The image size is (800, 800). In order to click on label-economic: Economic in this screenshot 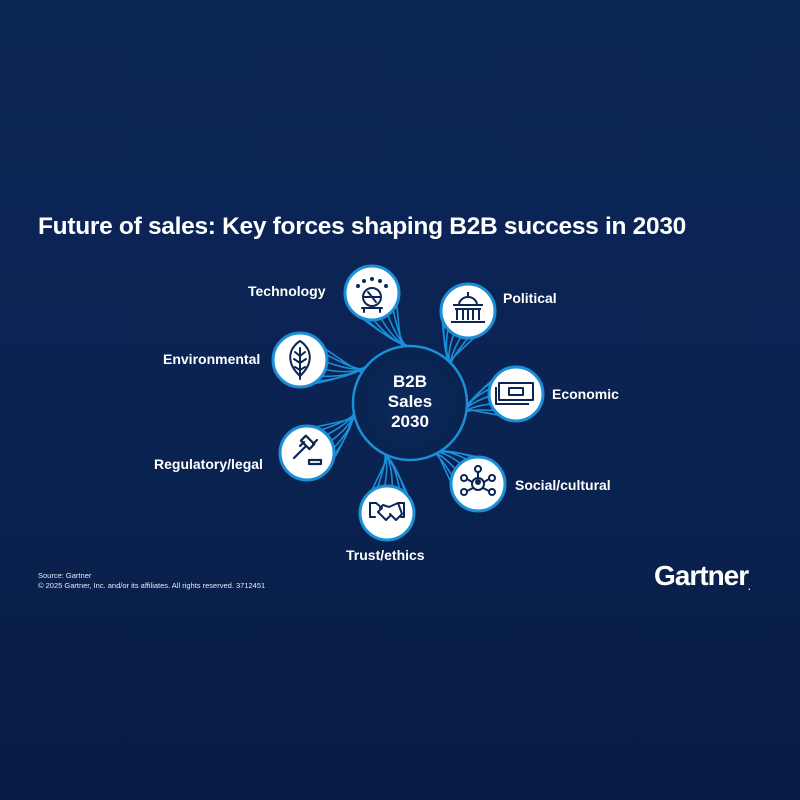, I will do `click(585, 394)`.